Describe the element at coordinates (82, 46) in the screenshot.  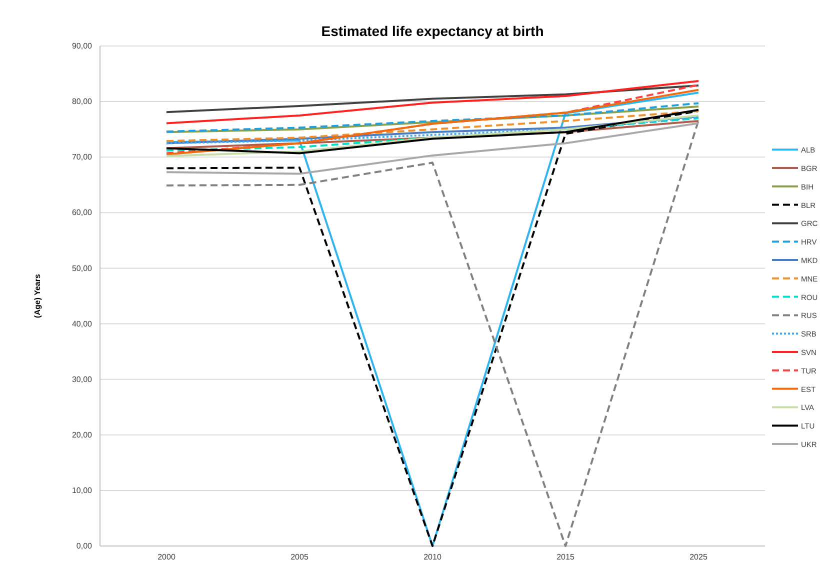
I see `y-tick-label: 90,00` at that location.